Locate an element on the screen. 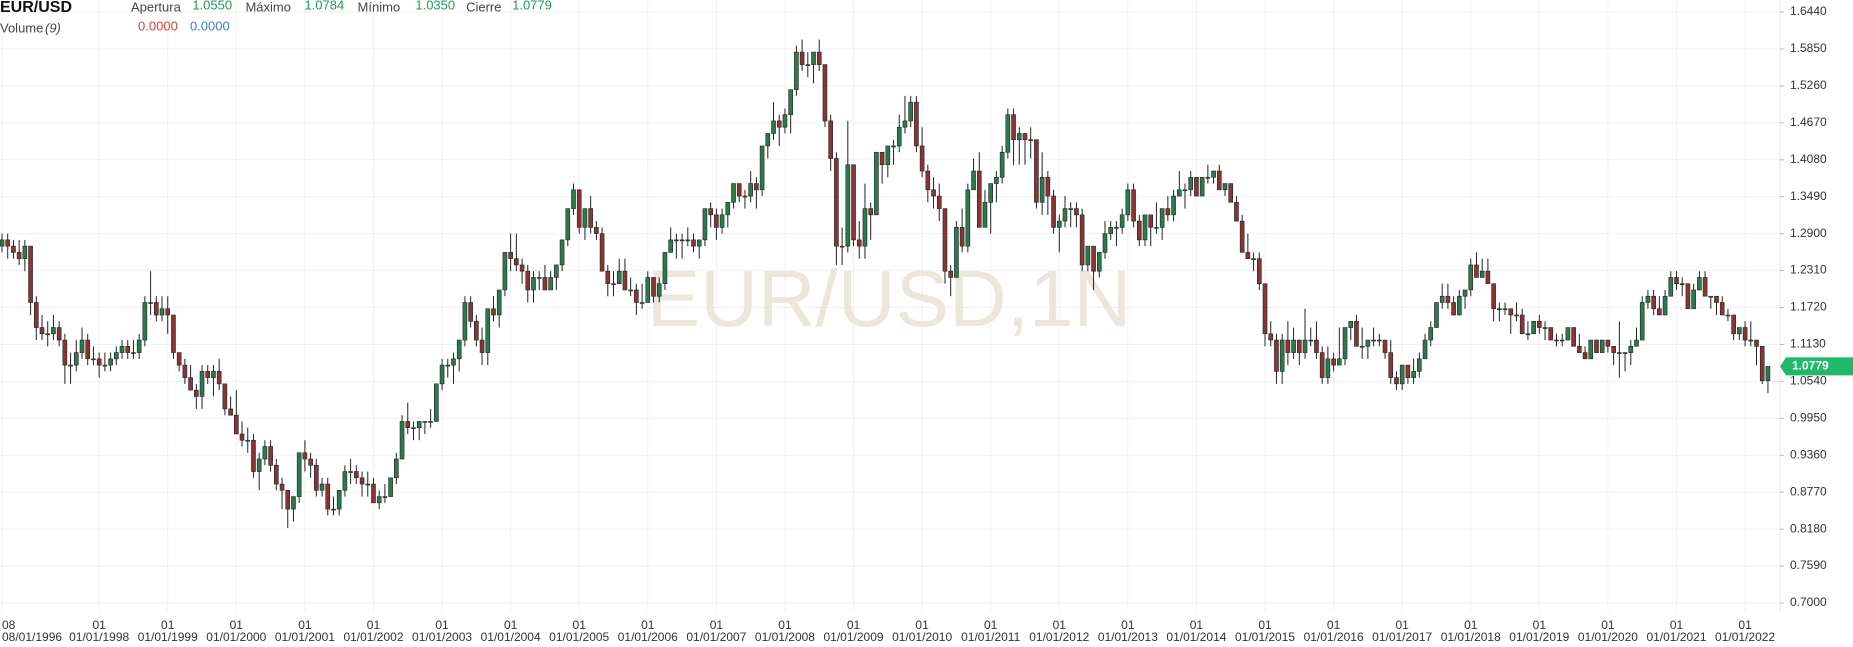  y-tick-label: 1.5260 is located at coordinates (1808, 85).